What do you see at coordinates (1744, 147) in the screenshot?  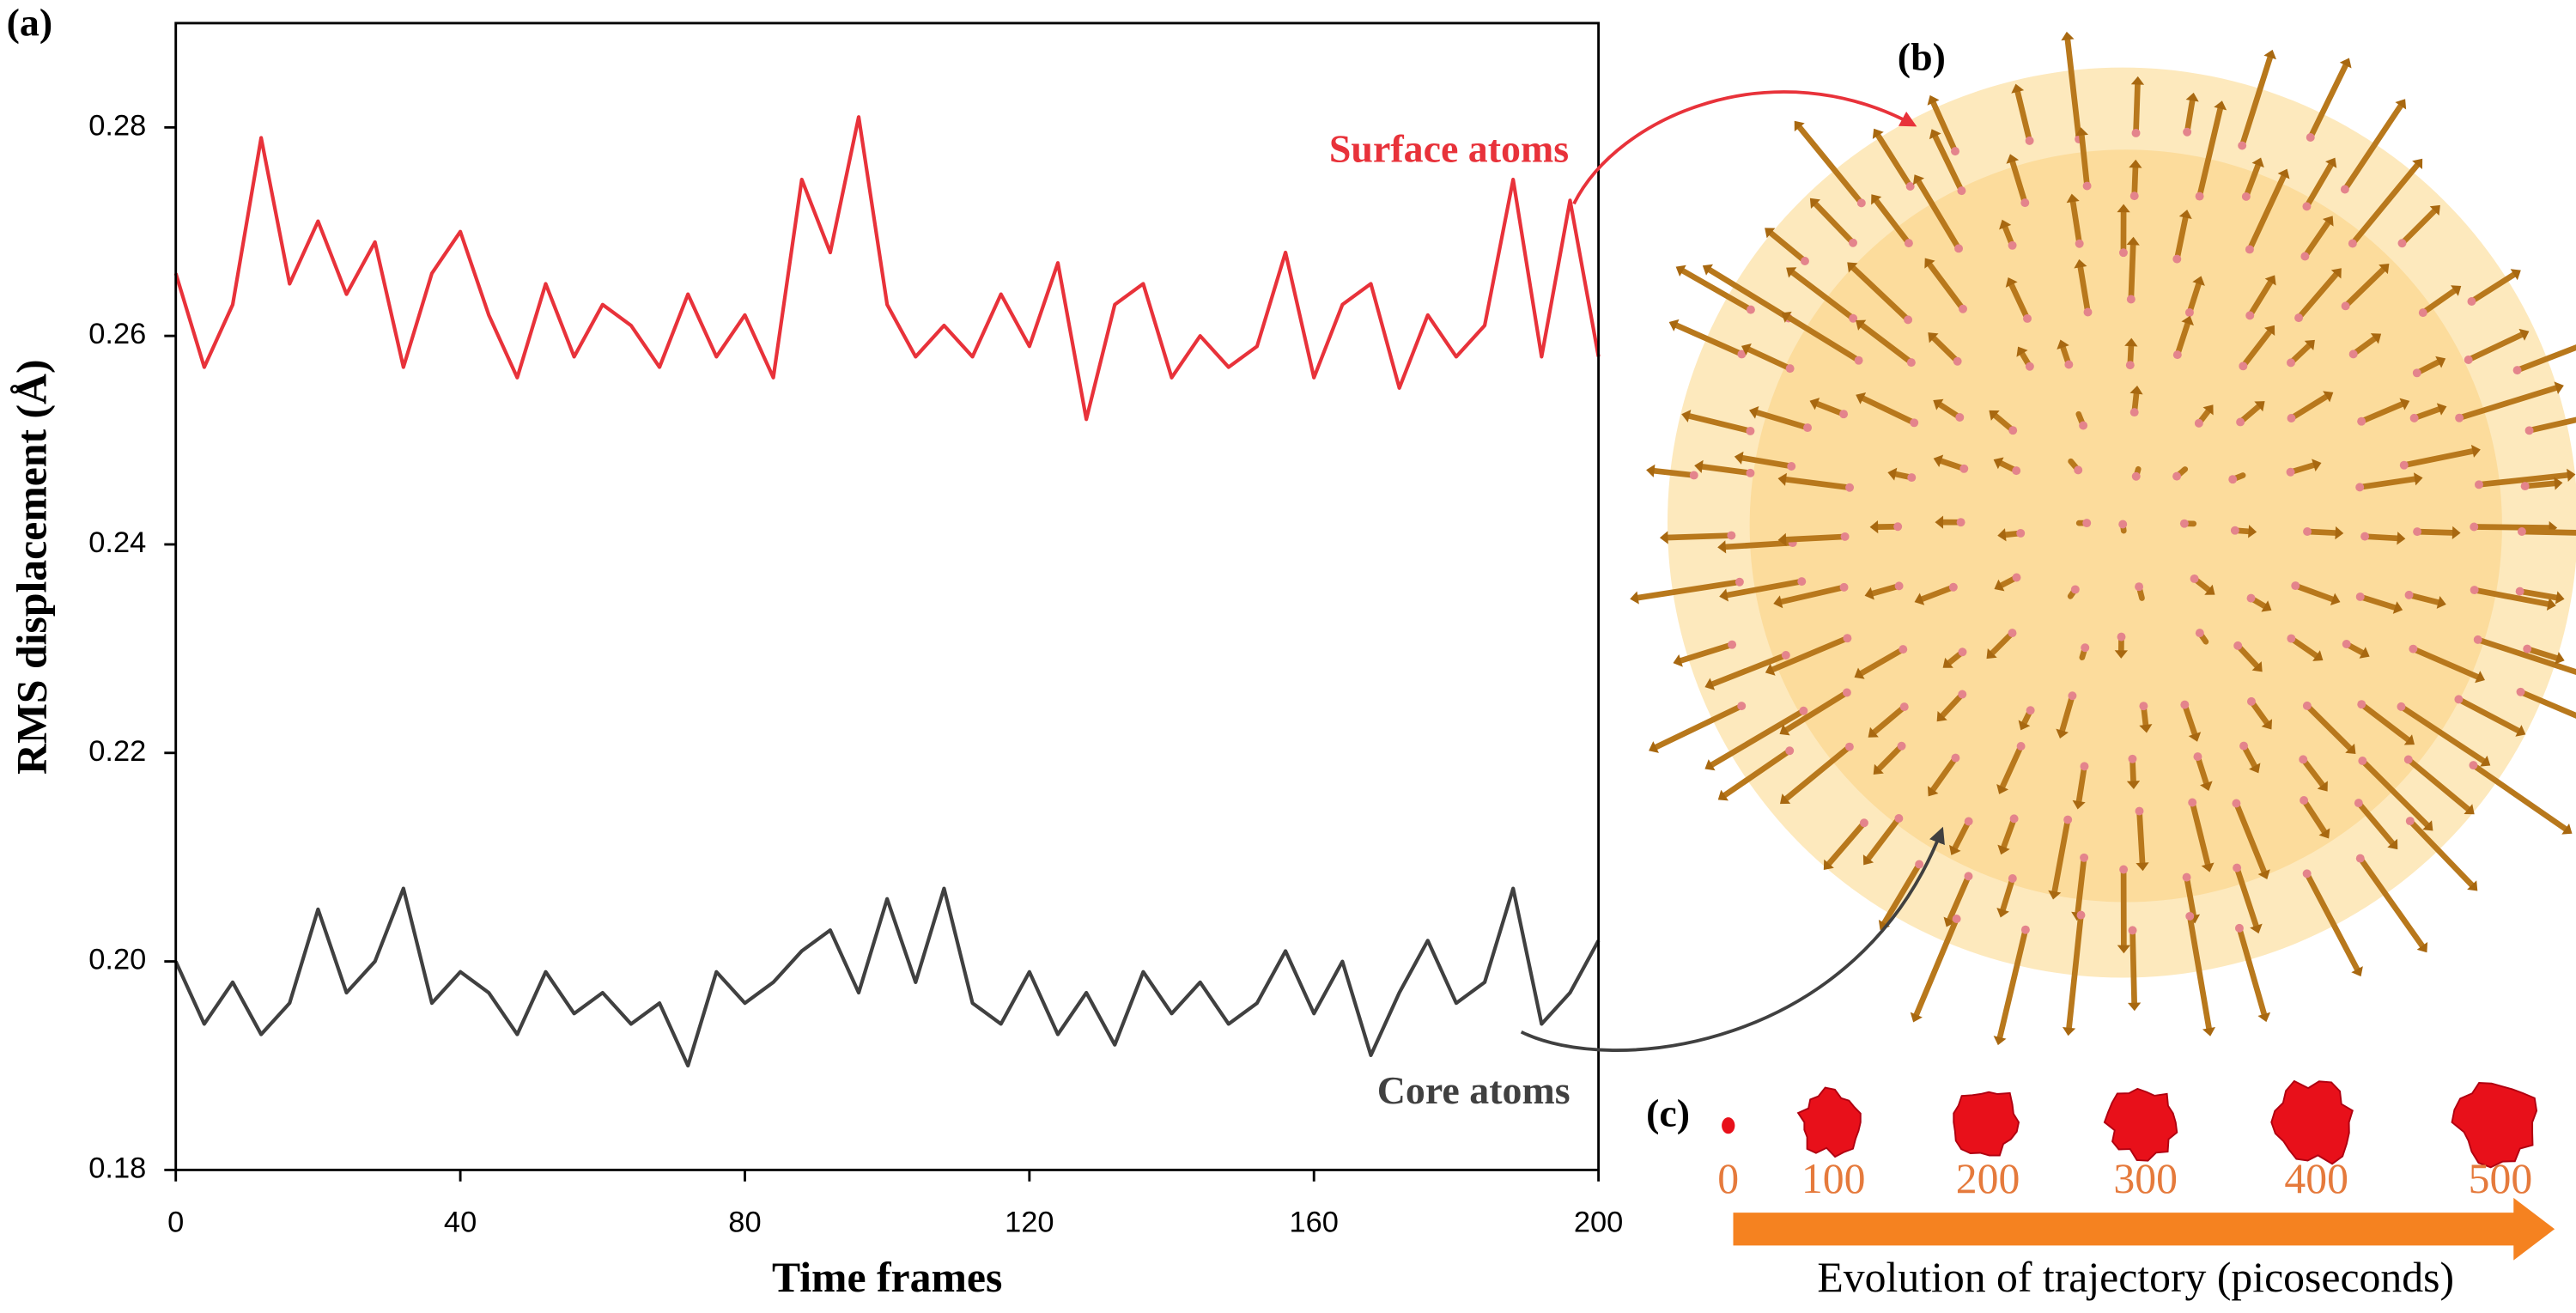 I see `surface-arrow` at bounding box center [1744, 147].